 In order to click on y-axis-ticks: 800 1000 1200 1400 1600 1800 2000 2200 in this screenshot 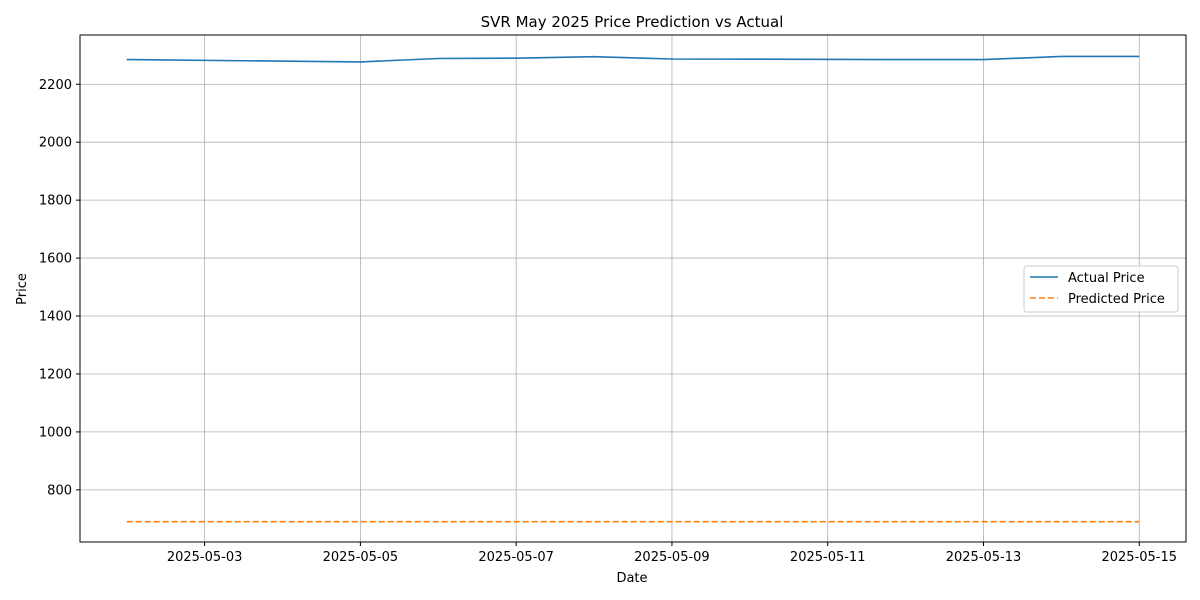, I will do `click(59, 288)`.